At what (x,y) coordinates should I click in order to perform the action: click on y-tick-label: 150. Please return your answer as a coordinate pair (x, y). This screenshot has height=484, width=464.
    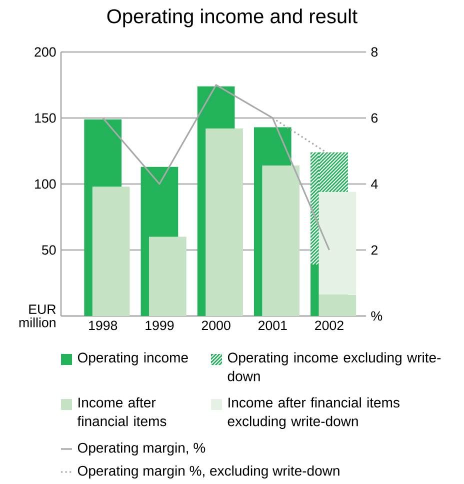
    Looking at the image, I should click on (45, 118).